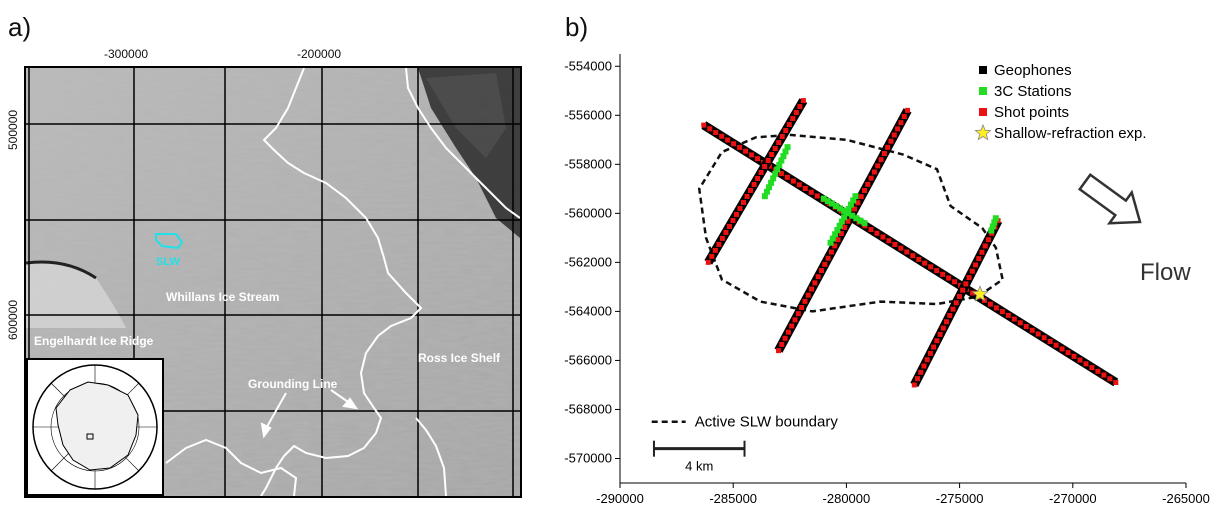 This screenshot has height=514, width=1214. Describe the element at coordinates (983, 70) in the screenshot. I see `legend-marker` at that location.